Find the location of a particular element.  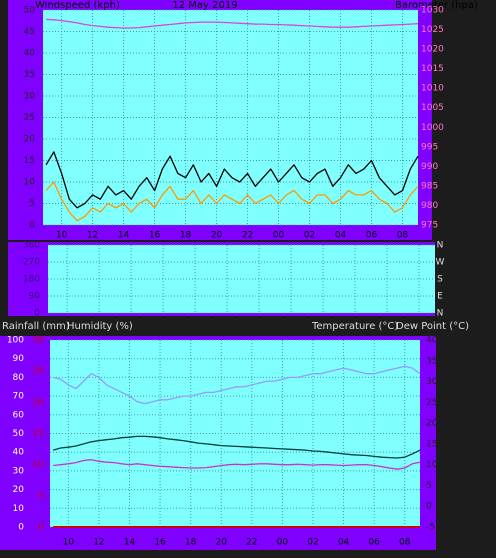

y-tick-label: 15 is located at coordinates (29, 161).